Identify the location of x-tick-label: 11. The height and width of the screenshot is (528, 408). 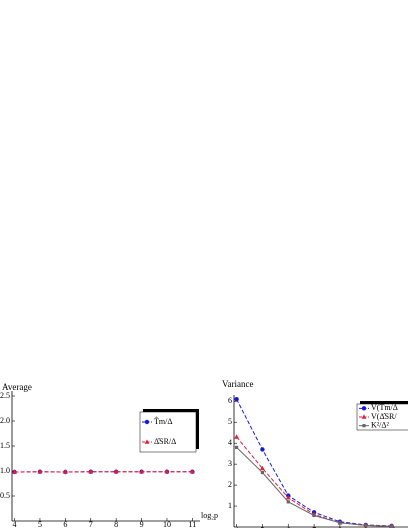
(193, 524).